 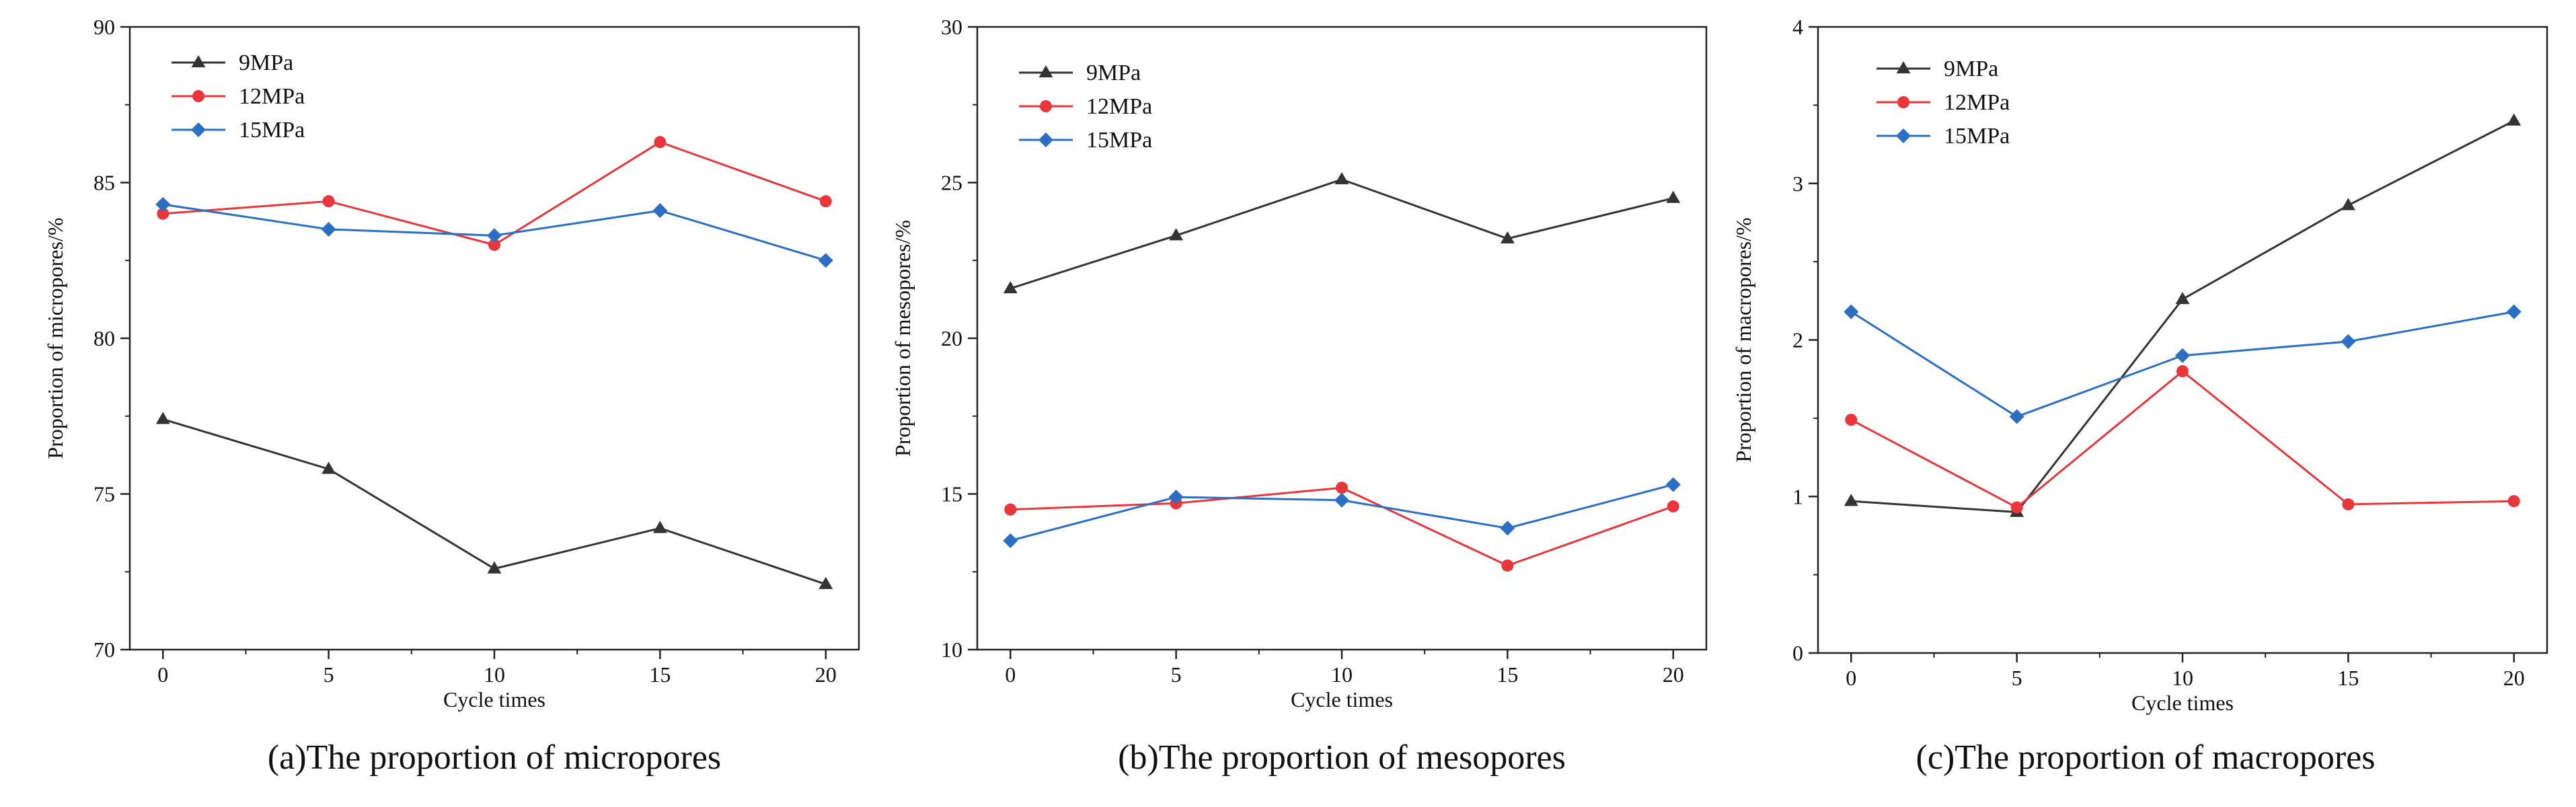 I want to click on y-tick-label: 80, so click(x=104, y=338).